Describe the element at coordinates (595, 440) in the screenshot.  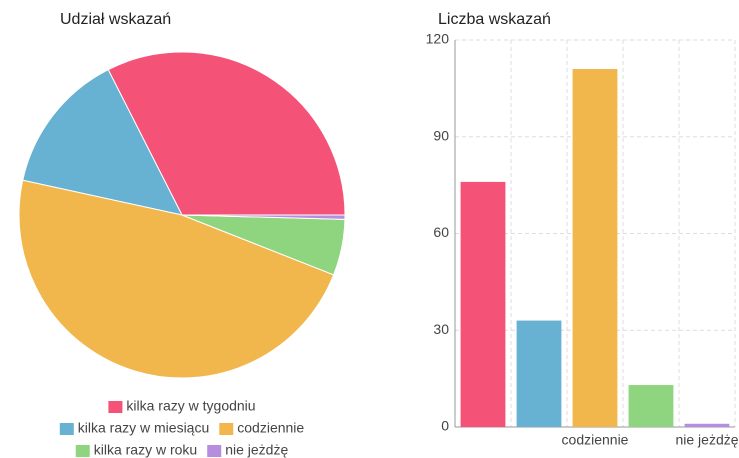
I see `x-tick-label: codziennie` at that location.